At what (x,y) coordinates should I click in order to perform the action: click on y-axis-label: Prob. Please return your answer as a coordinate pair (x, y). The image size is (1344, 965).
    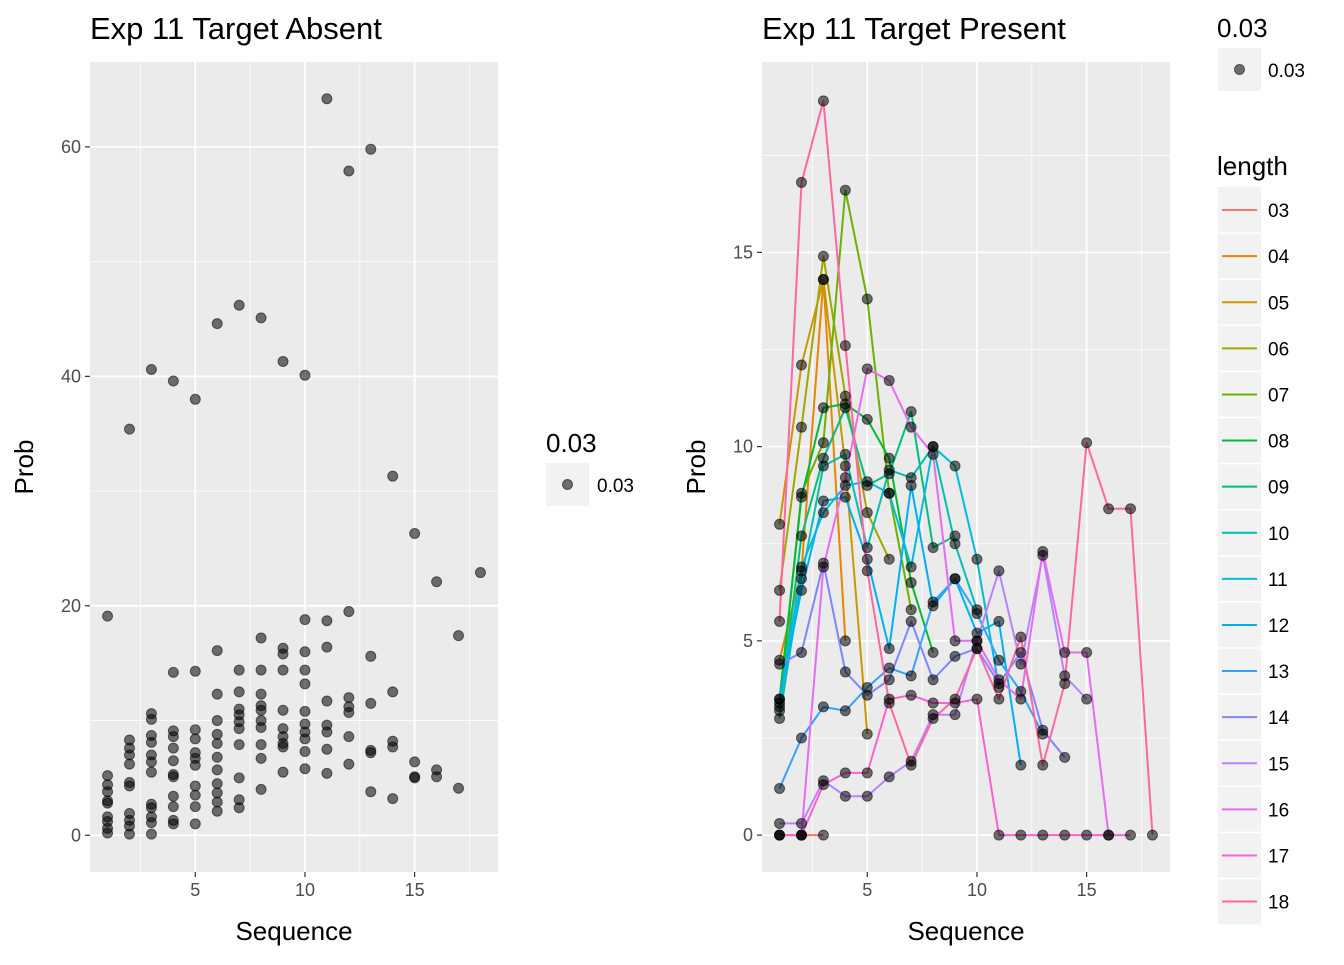
    Looking at the image, I should click on (24, 467).